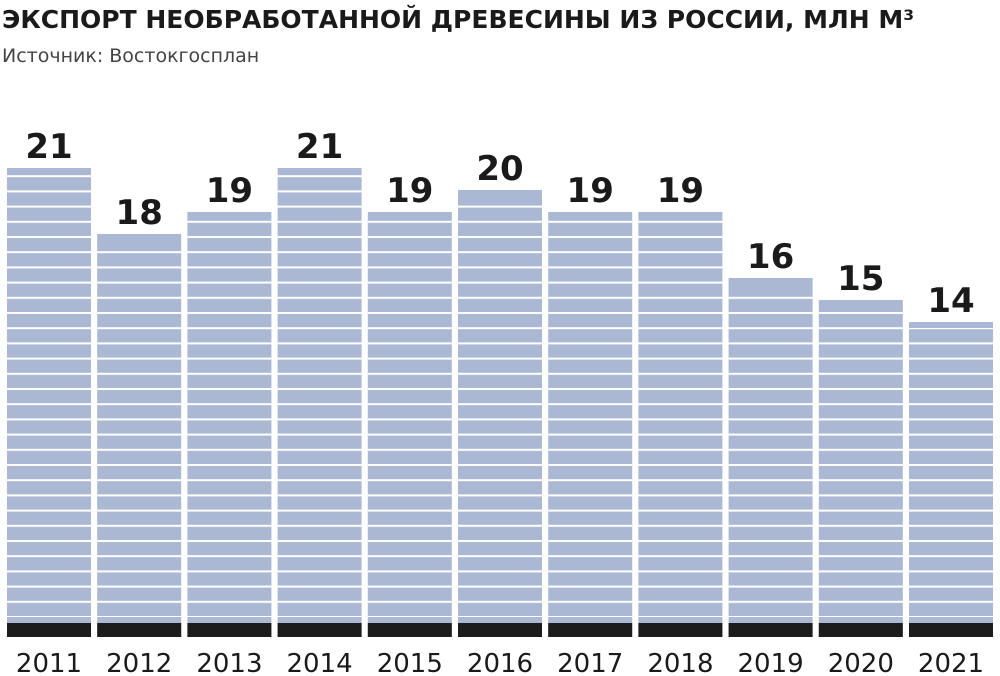 This screenshot has height=676, width=1000. Describe the element at coordinates (320, 662) in the screenshot. I see `x-tick-label: 2014` at that location.